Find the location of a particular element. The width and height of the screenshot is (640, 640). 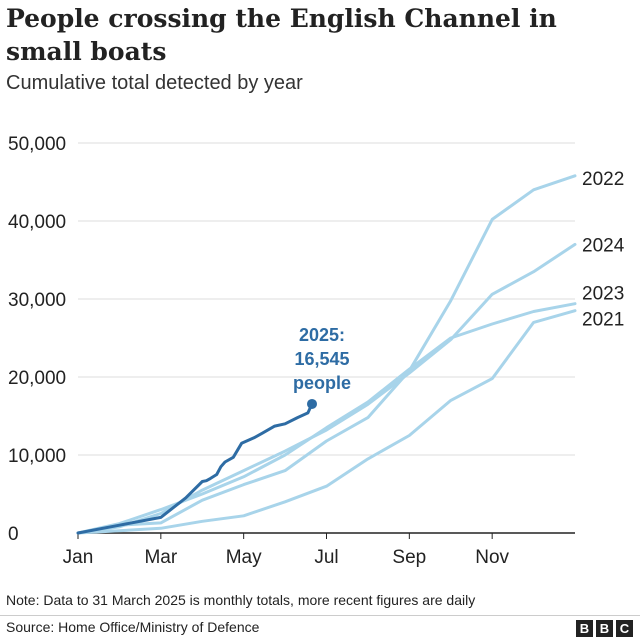

bbc-logo-letter: C is located at coordinates (624, 628).